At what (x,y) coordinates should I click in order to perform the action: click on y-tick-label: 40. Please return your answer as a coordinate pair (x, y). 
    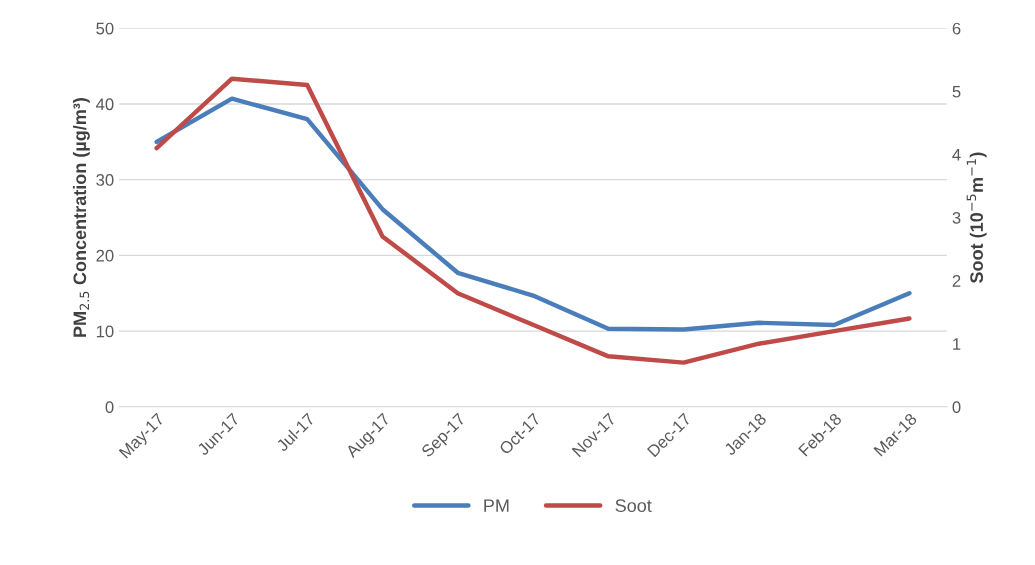
    Looking at the image, I should click on (105, 104).